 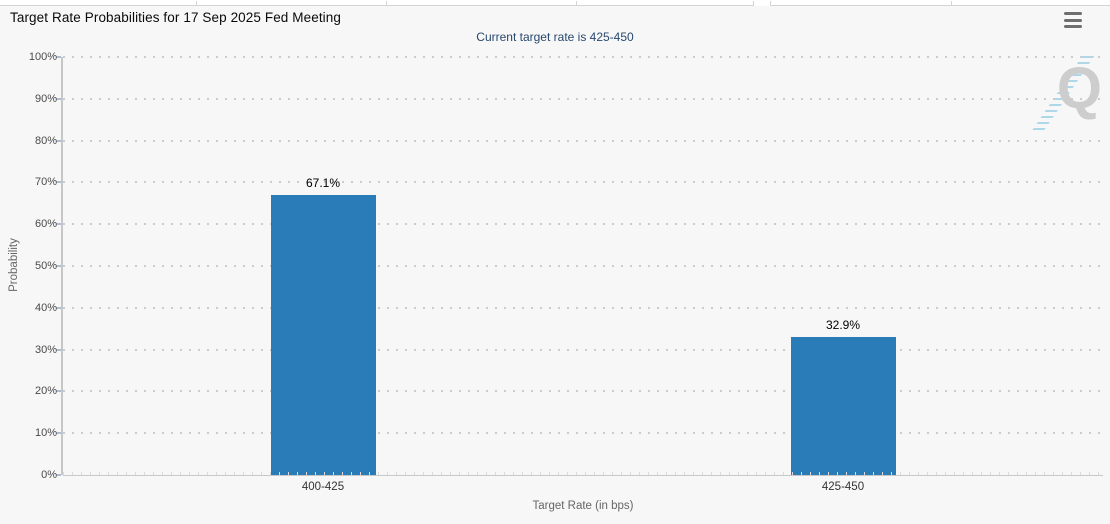 What do you see at coordinates (45, 349) in the screenshot?
I see `y-tick-label: 30%` at bounding box center [45, 349].